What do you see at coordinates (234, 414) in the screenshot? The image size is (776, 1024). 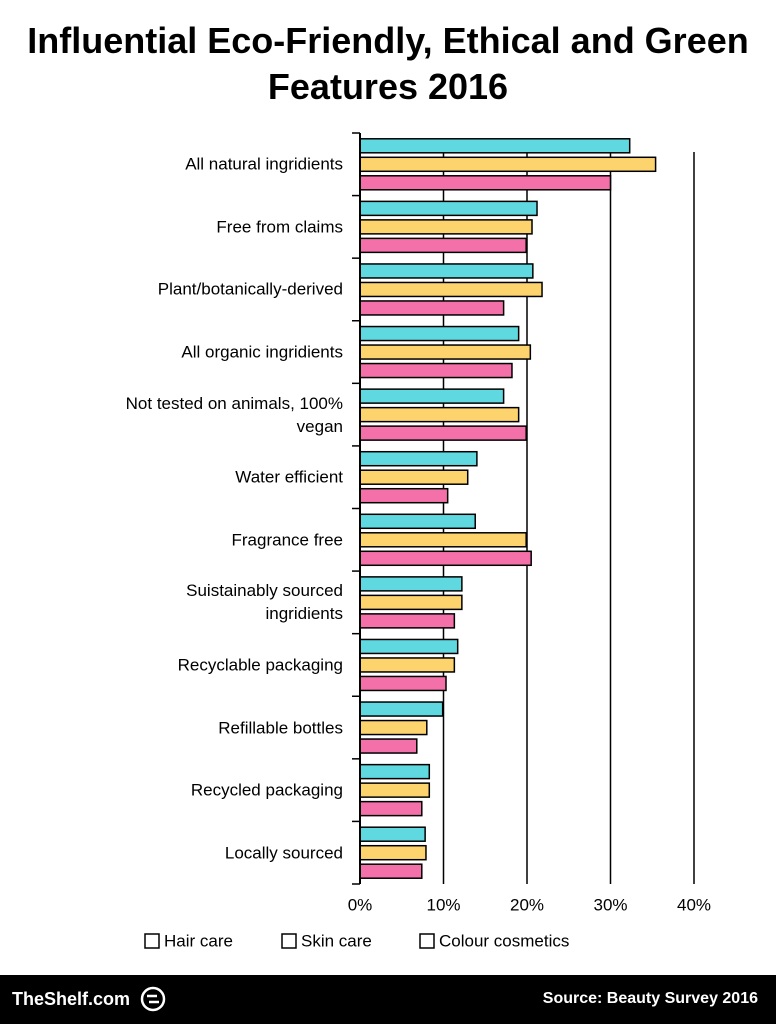 I see `y-tick-label: Not tested on animals, 100% vegan` at bounding box center [234, 414].